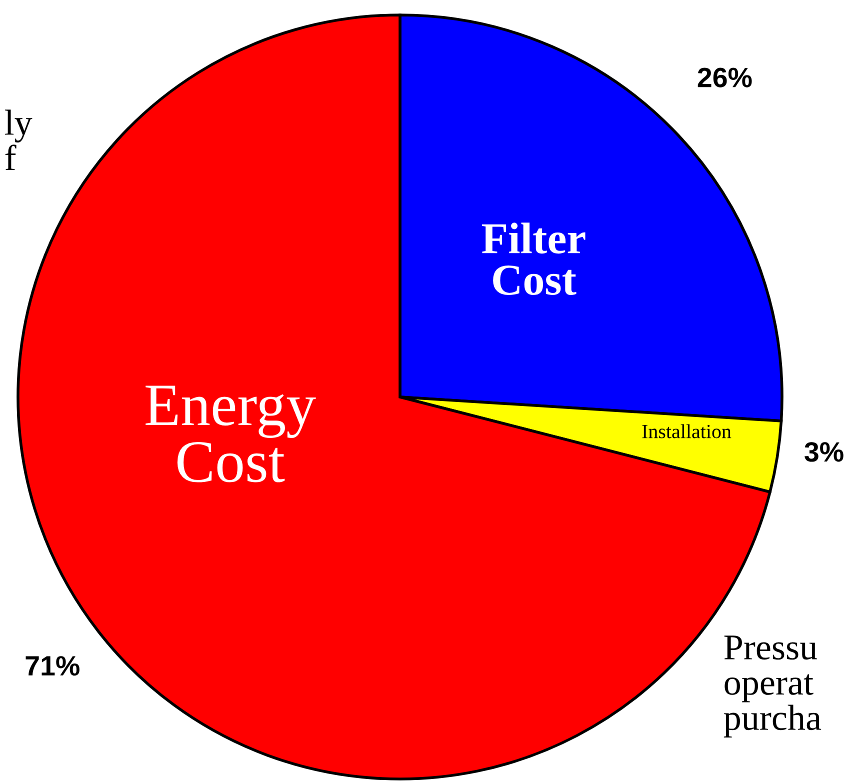 This screenshot has height=783, width=856. Describe the element at coordinates (824, 452) in the screenshot. I see `data-label: 3%` at that location.